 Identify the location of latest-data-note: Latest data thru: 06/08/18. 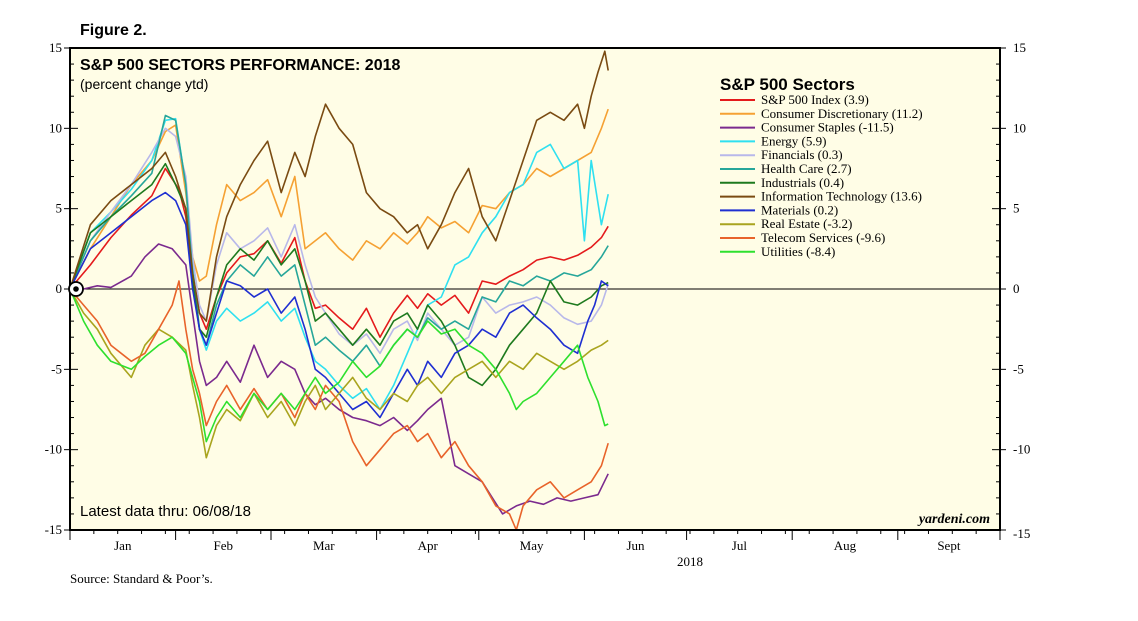
(165, 511).